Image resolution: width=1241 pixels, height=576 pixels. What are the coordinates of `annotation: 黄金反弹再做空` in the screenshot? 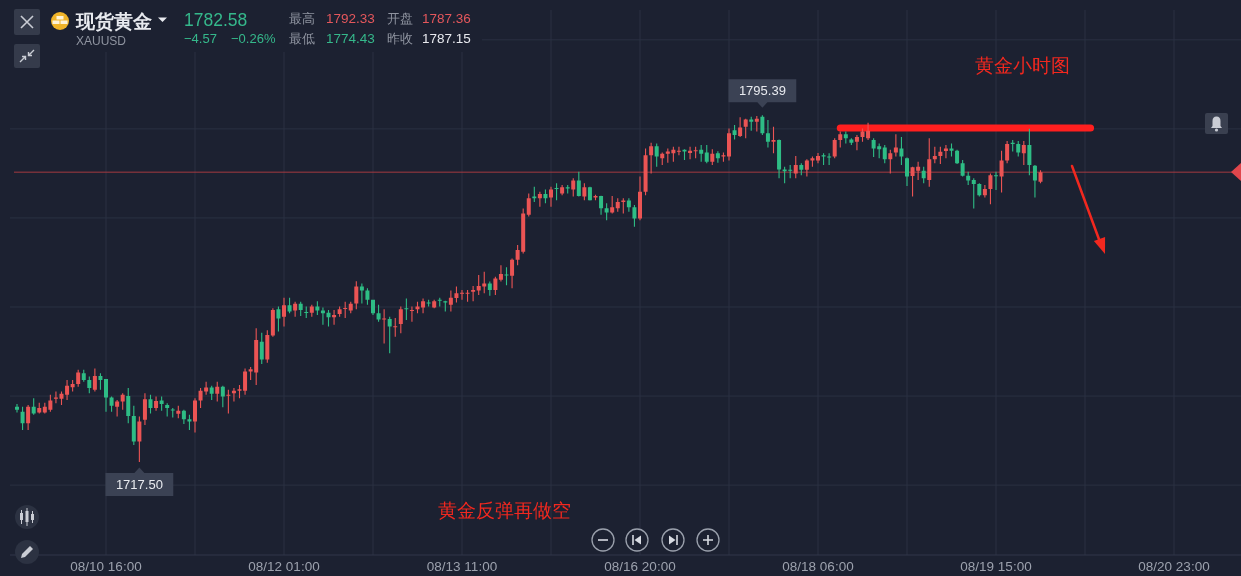 It's located at (504, 510).